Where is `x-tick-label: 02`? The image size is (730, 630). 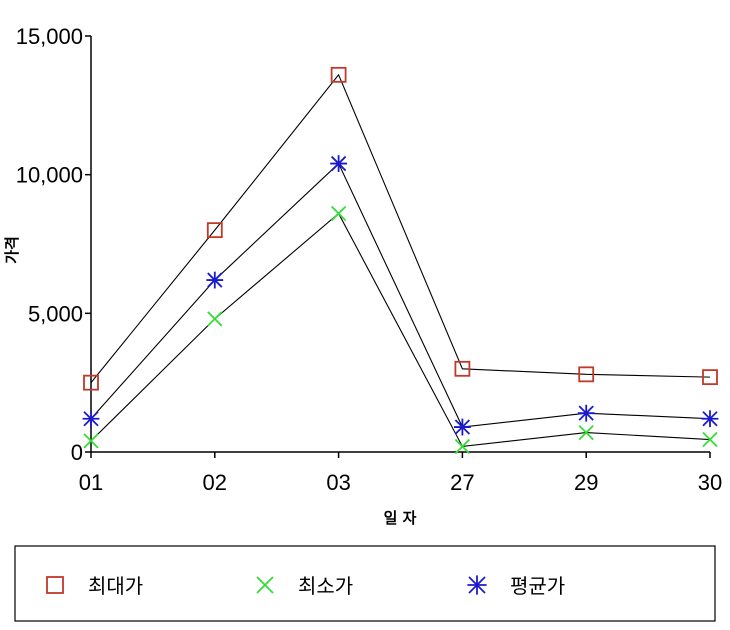 x-tick-label: 02 is located at coordinates (215, 482).